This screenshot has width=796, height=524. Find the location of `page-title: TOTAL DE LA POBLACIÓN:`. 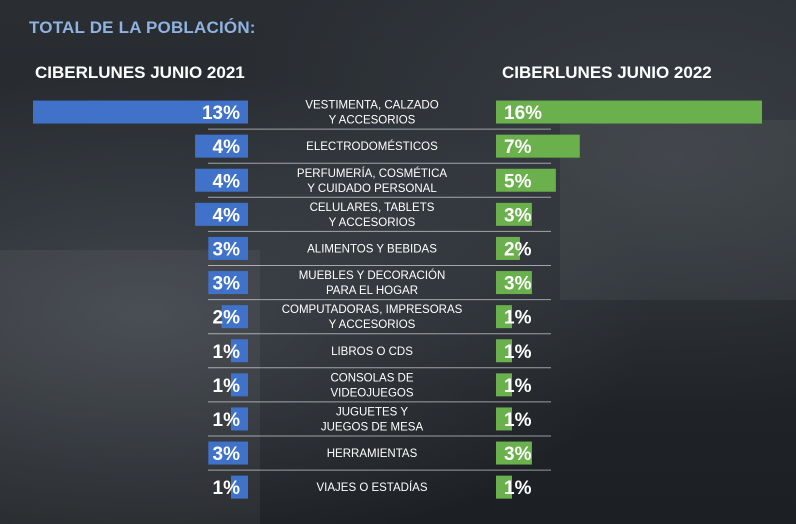

page-title: TOTAL DE LA POBLACIÓN: is located at coordinates (142, 27).